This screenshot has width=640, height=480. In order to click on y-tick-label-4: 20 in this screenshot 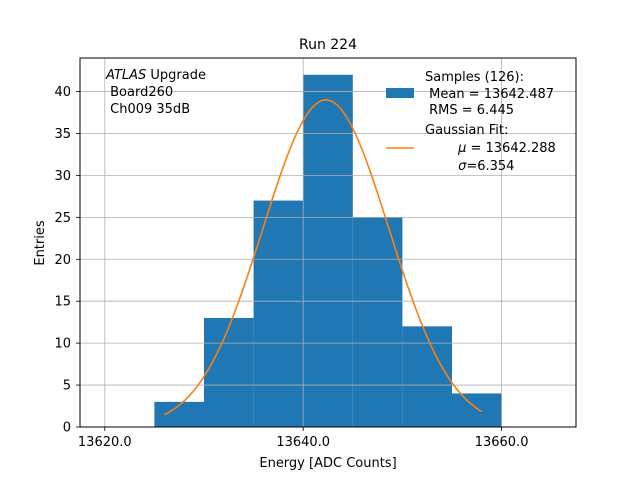, I will do `click(62, 260)`.